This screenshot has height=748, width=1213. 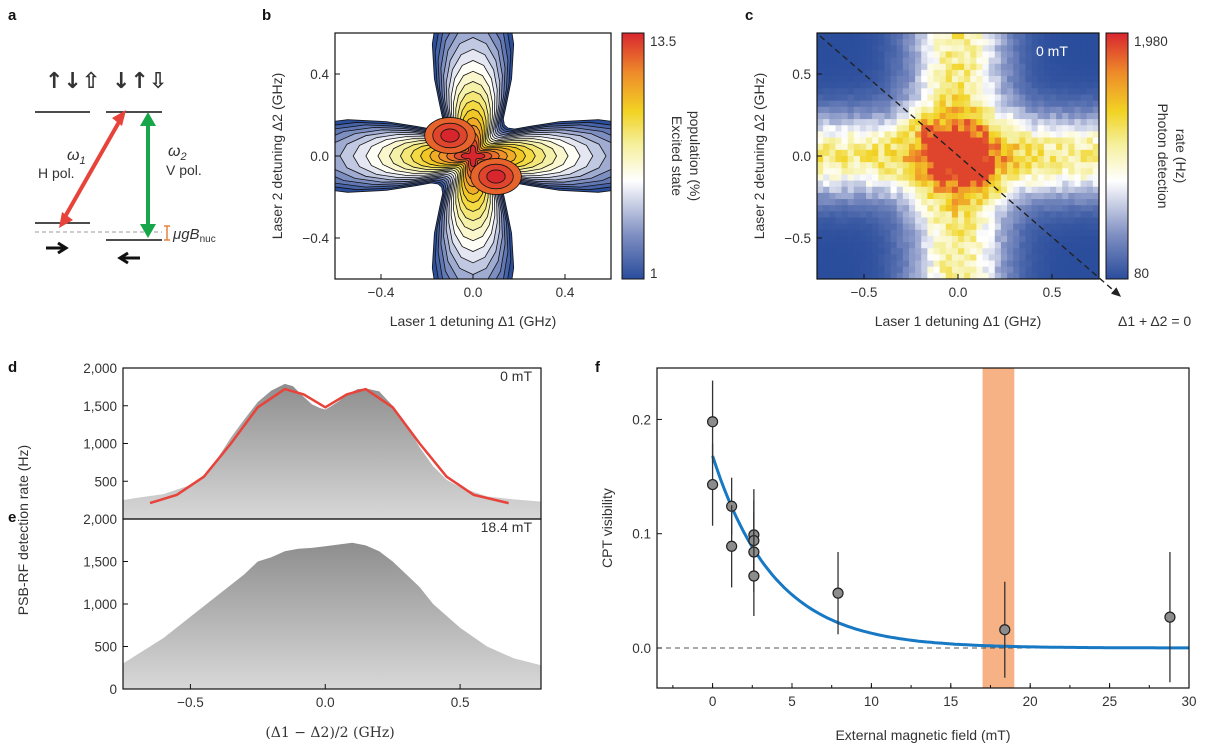 I want to click on panel-b-colorbar-label-line2: population (%), so click(x=695, y=156).